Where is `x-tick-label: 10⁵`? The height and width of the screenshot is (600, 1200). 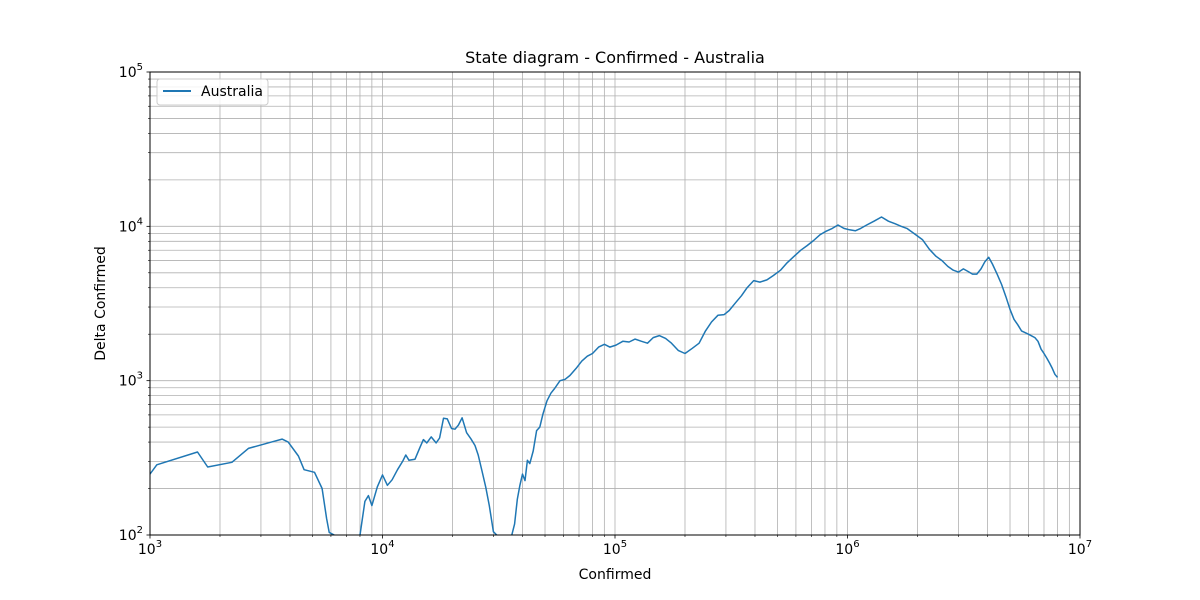
x-tick-label: 10⁵ is located at coordinates (615, 548).